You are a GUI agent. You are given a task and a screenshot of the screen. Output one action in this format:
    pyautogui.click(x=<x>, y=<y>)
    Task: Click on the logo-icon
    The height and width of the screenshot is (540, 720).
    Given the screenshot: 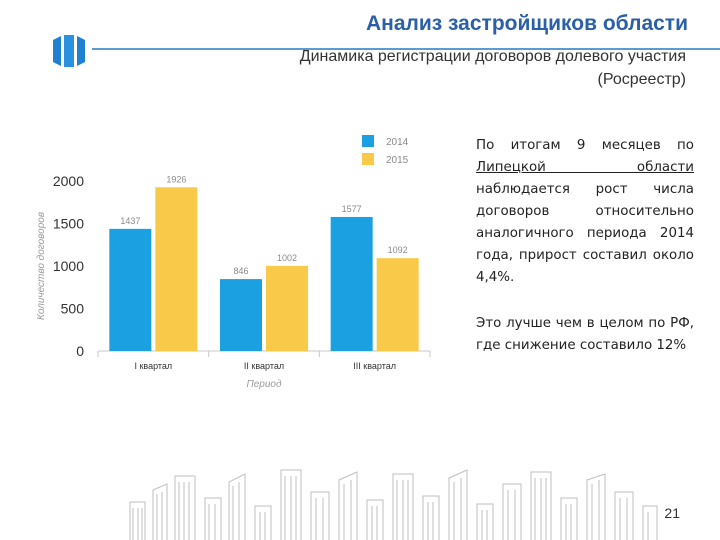 What is the action you would take?
    pyautogui.click(x=69, y=51)
    